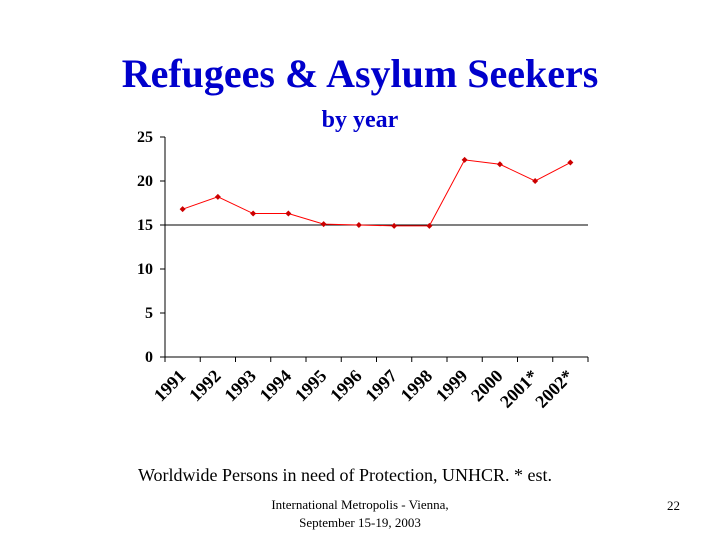  I want to click on series-line, so click(376, 193).